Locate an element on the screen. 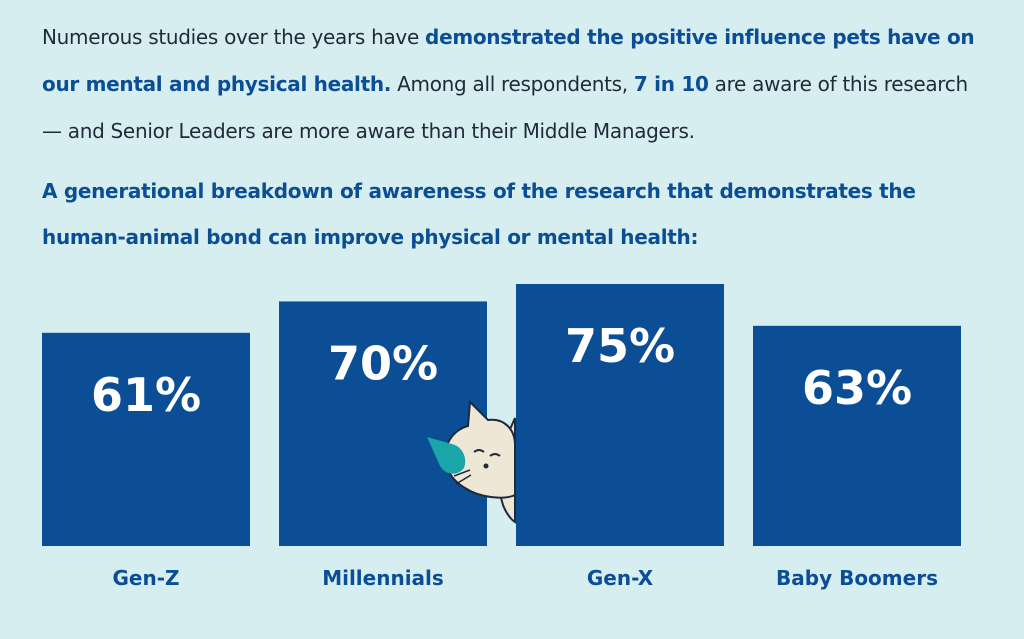 The height and width of the screenshot is (639, 1024). value-label-millennials: 70% is located at coordinates (383, 363).